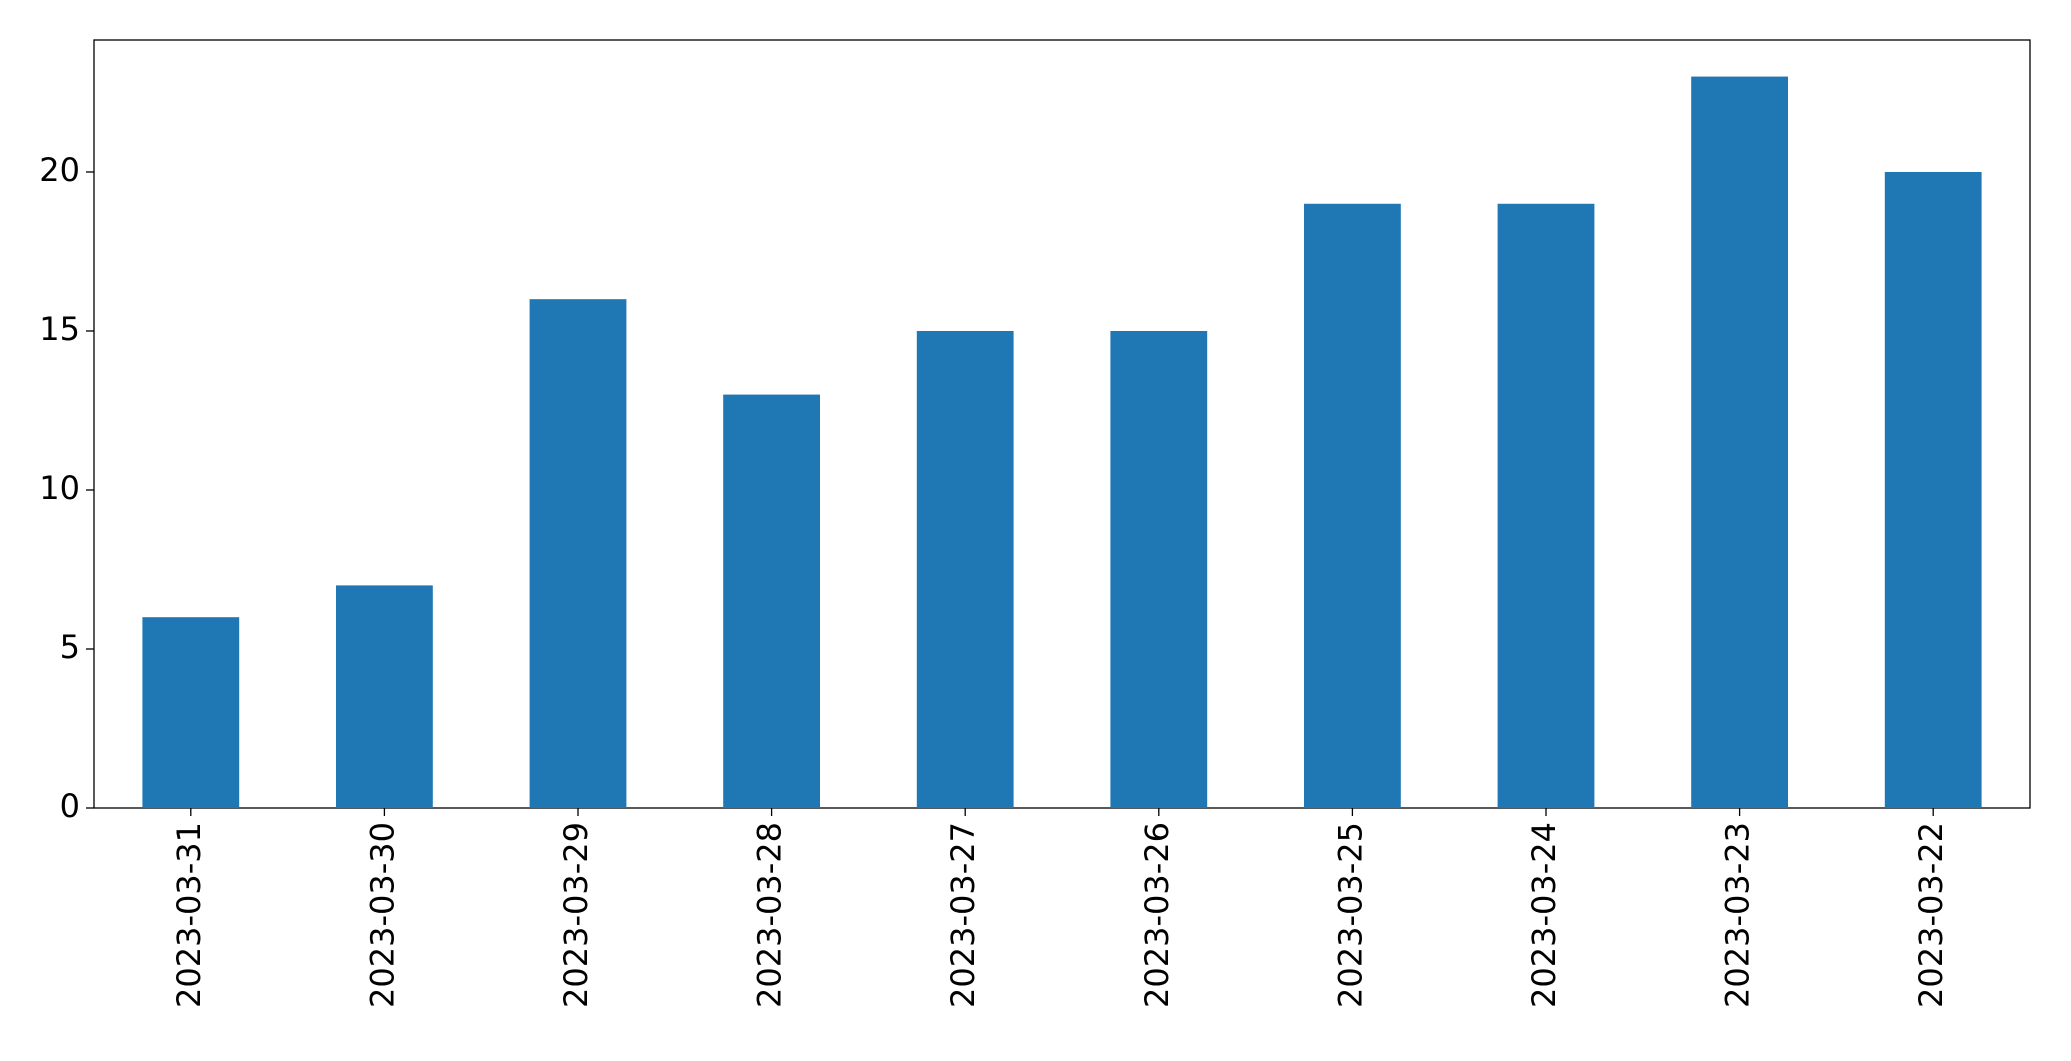 This screenshot has width=2071, height=1061. Describe the element at coordinates (59, 329) in the screenshot. I see `y-tick-label: 15` at that location.